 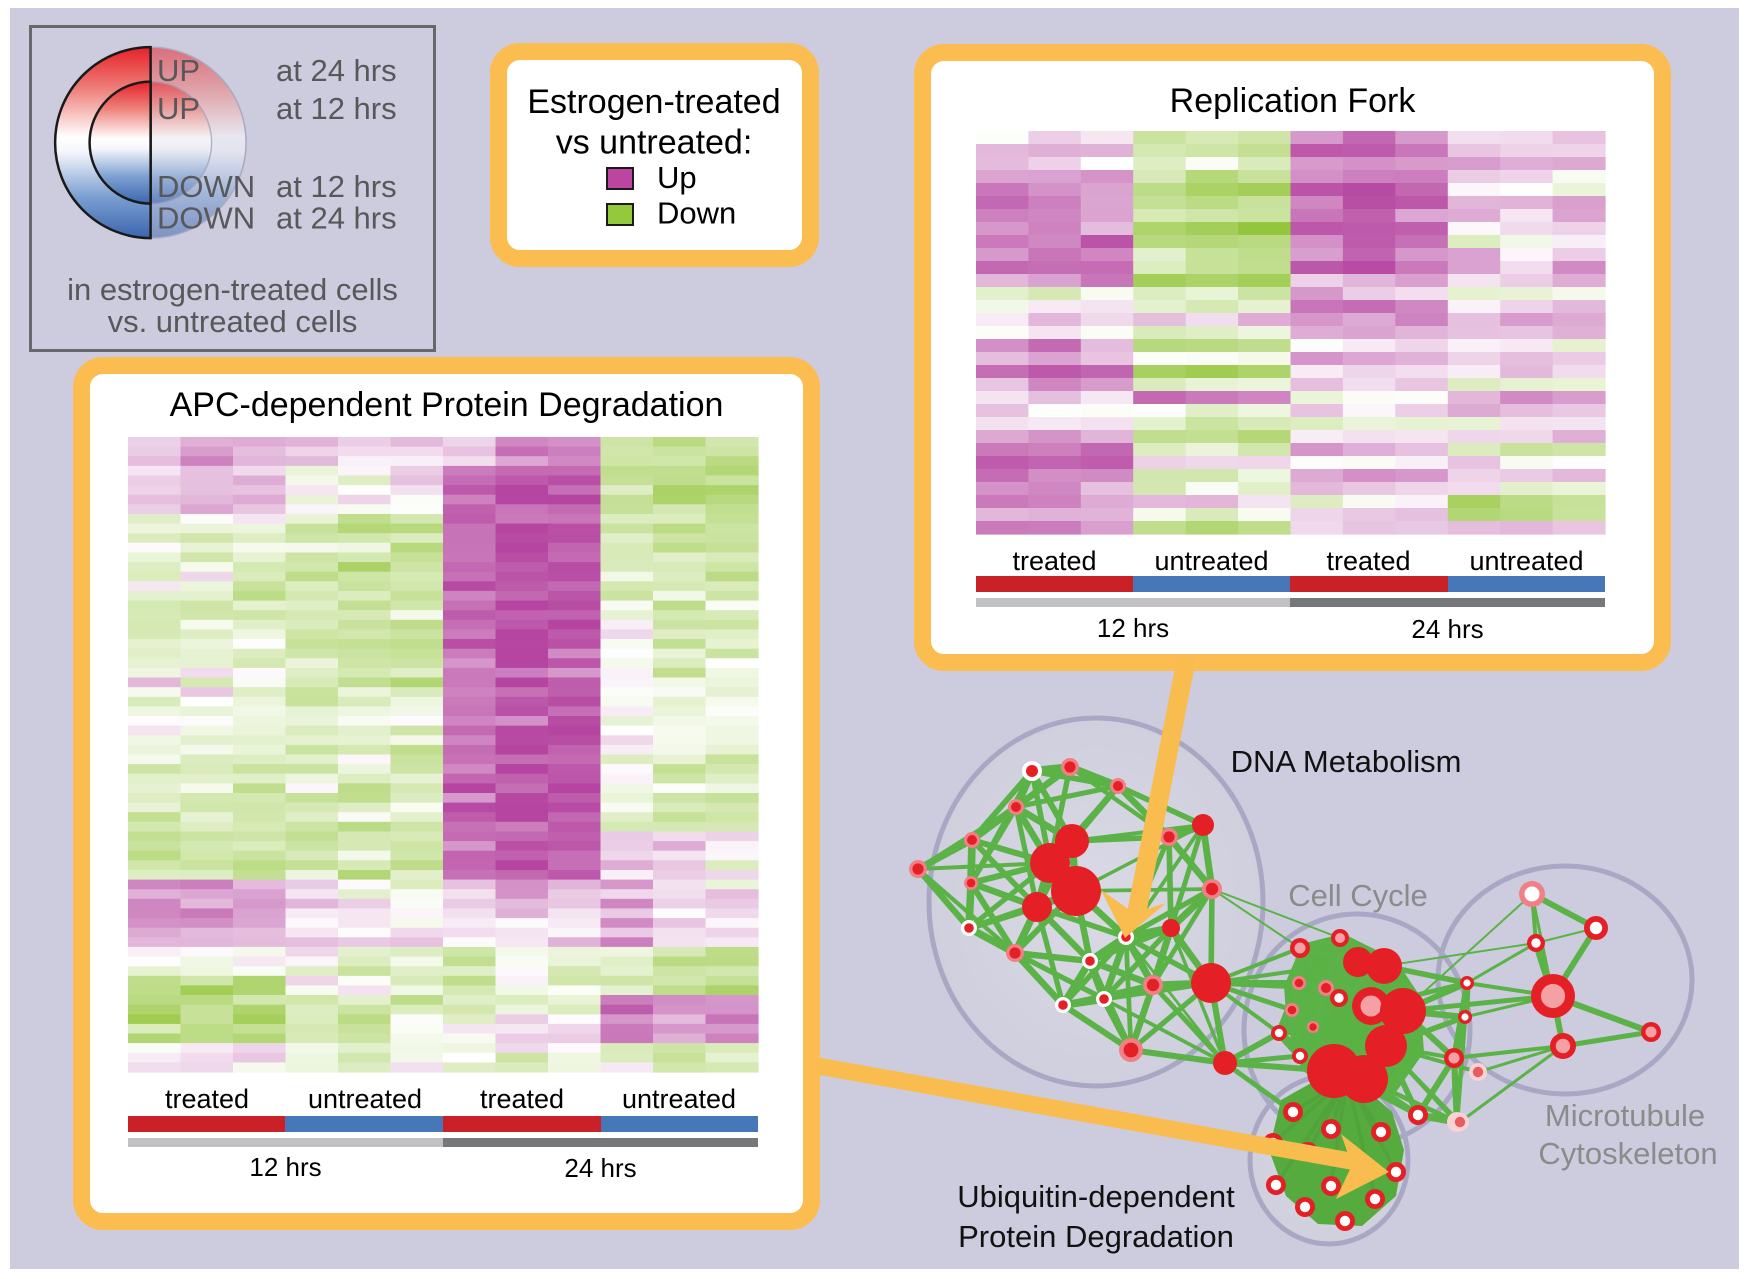 I want to click on svg-text: Microtubule, so click(x=1625, y=1115).